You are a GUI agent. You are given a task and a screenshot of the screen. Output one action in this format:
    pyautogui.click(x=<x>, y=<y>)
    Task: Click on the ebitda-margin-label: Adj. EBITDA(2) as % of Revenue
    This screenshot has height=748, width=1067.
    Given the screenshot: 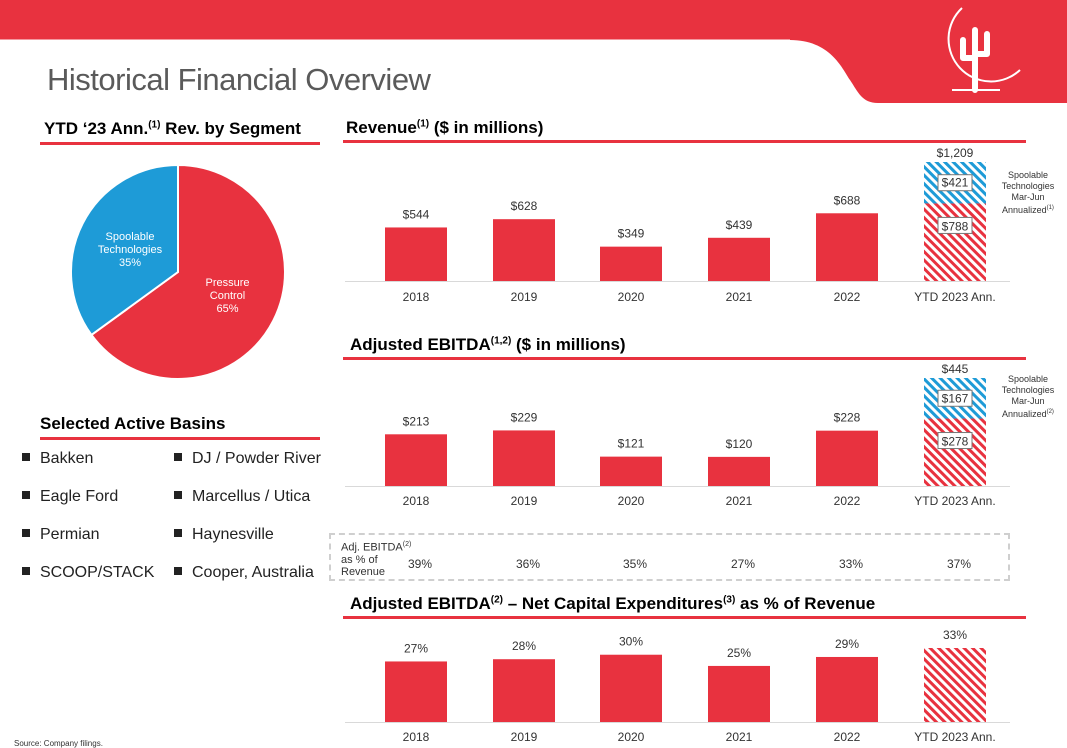 What is the action you would take?
    pyautogui.click(x=376, y=559)
    